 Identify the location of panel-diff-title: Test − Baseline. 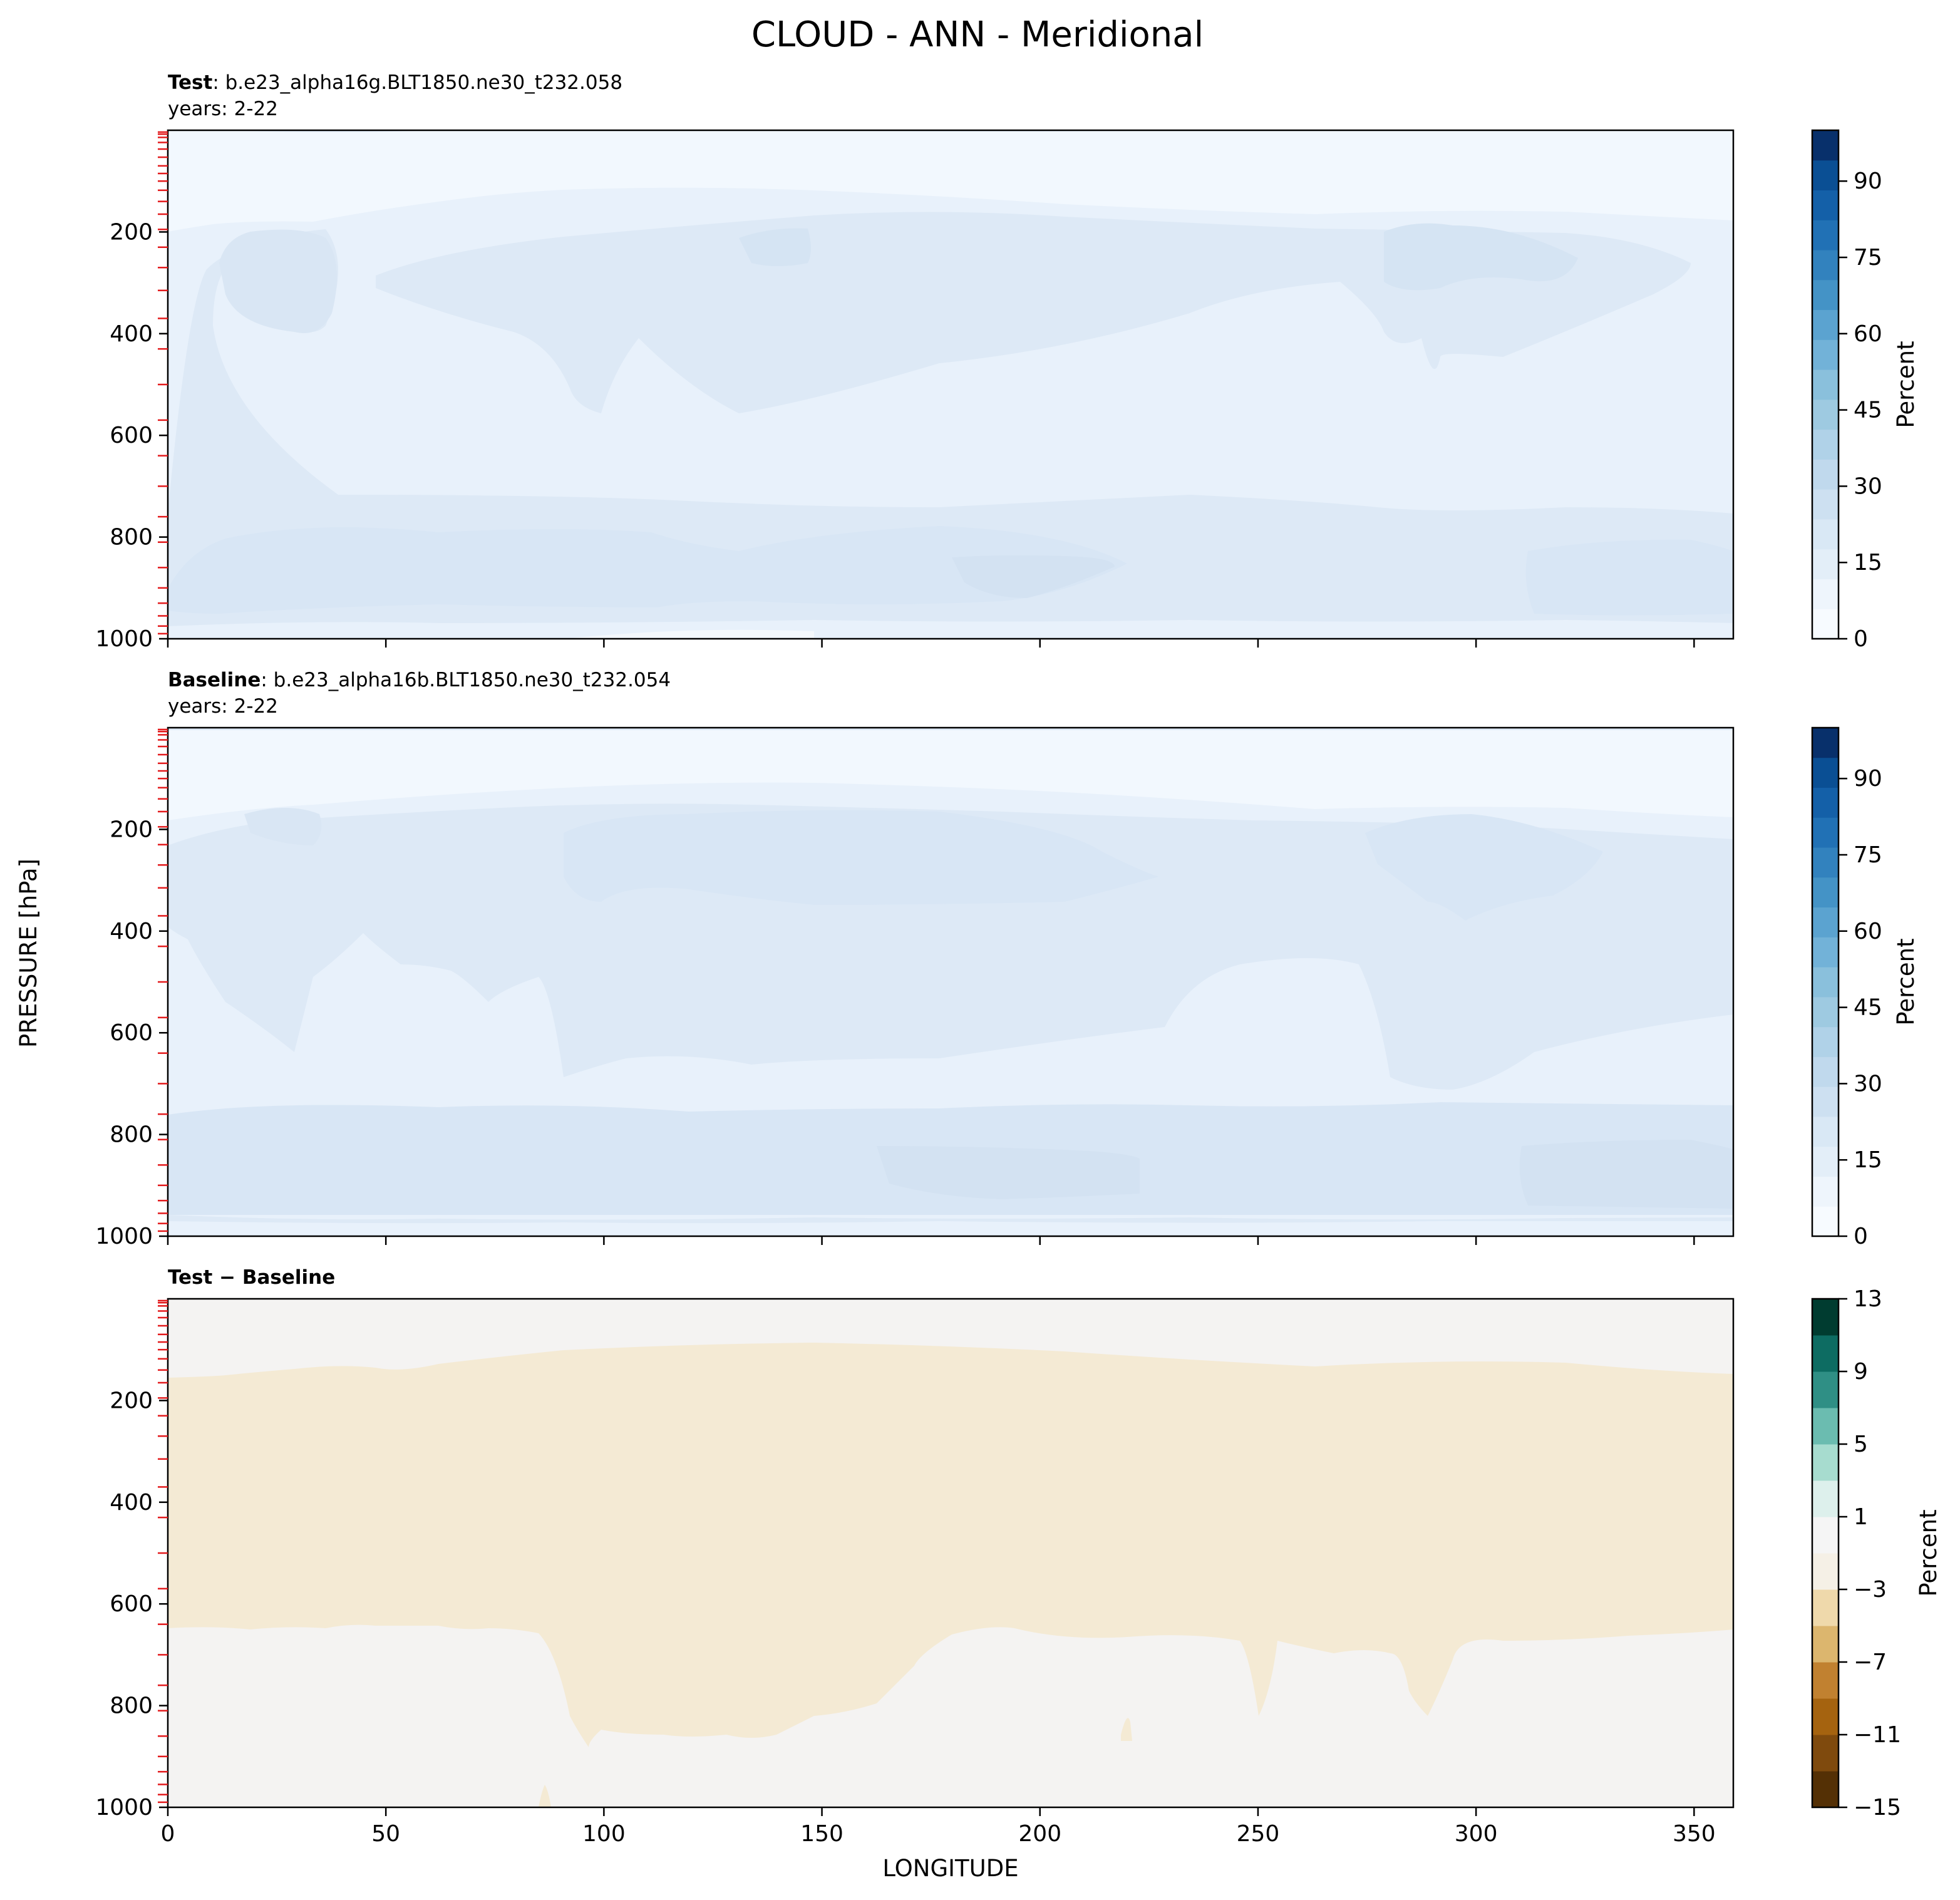
(251, 1277).